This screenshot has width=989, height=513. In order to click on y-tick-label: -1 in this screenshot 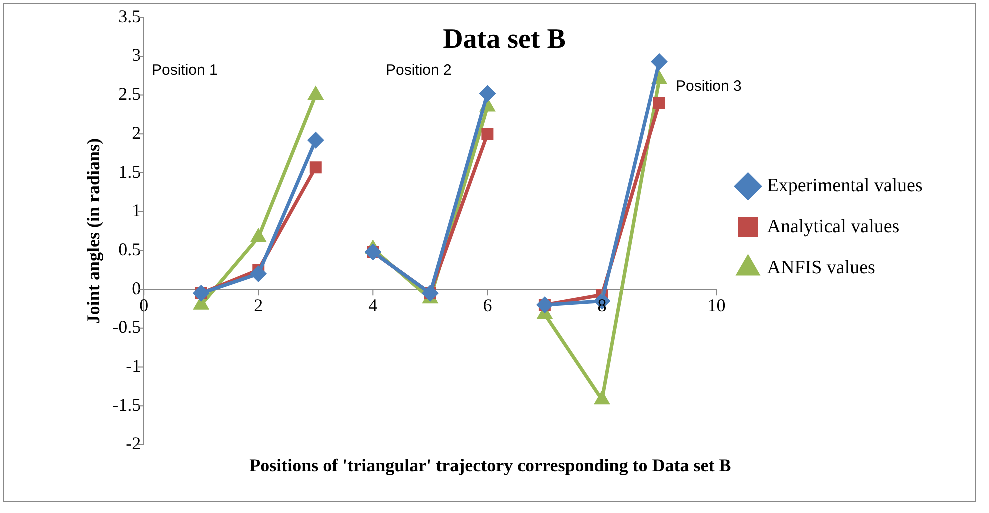, I will do `click(134, 366)`.